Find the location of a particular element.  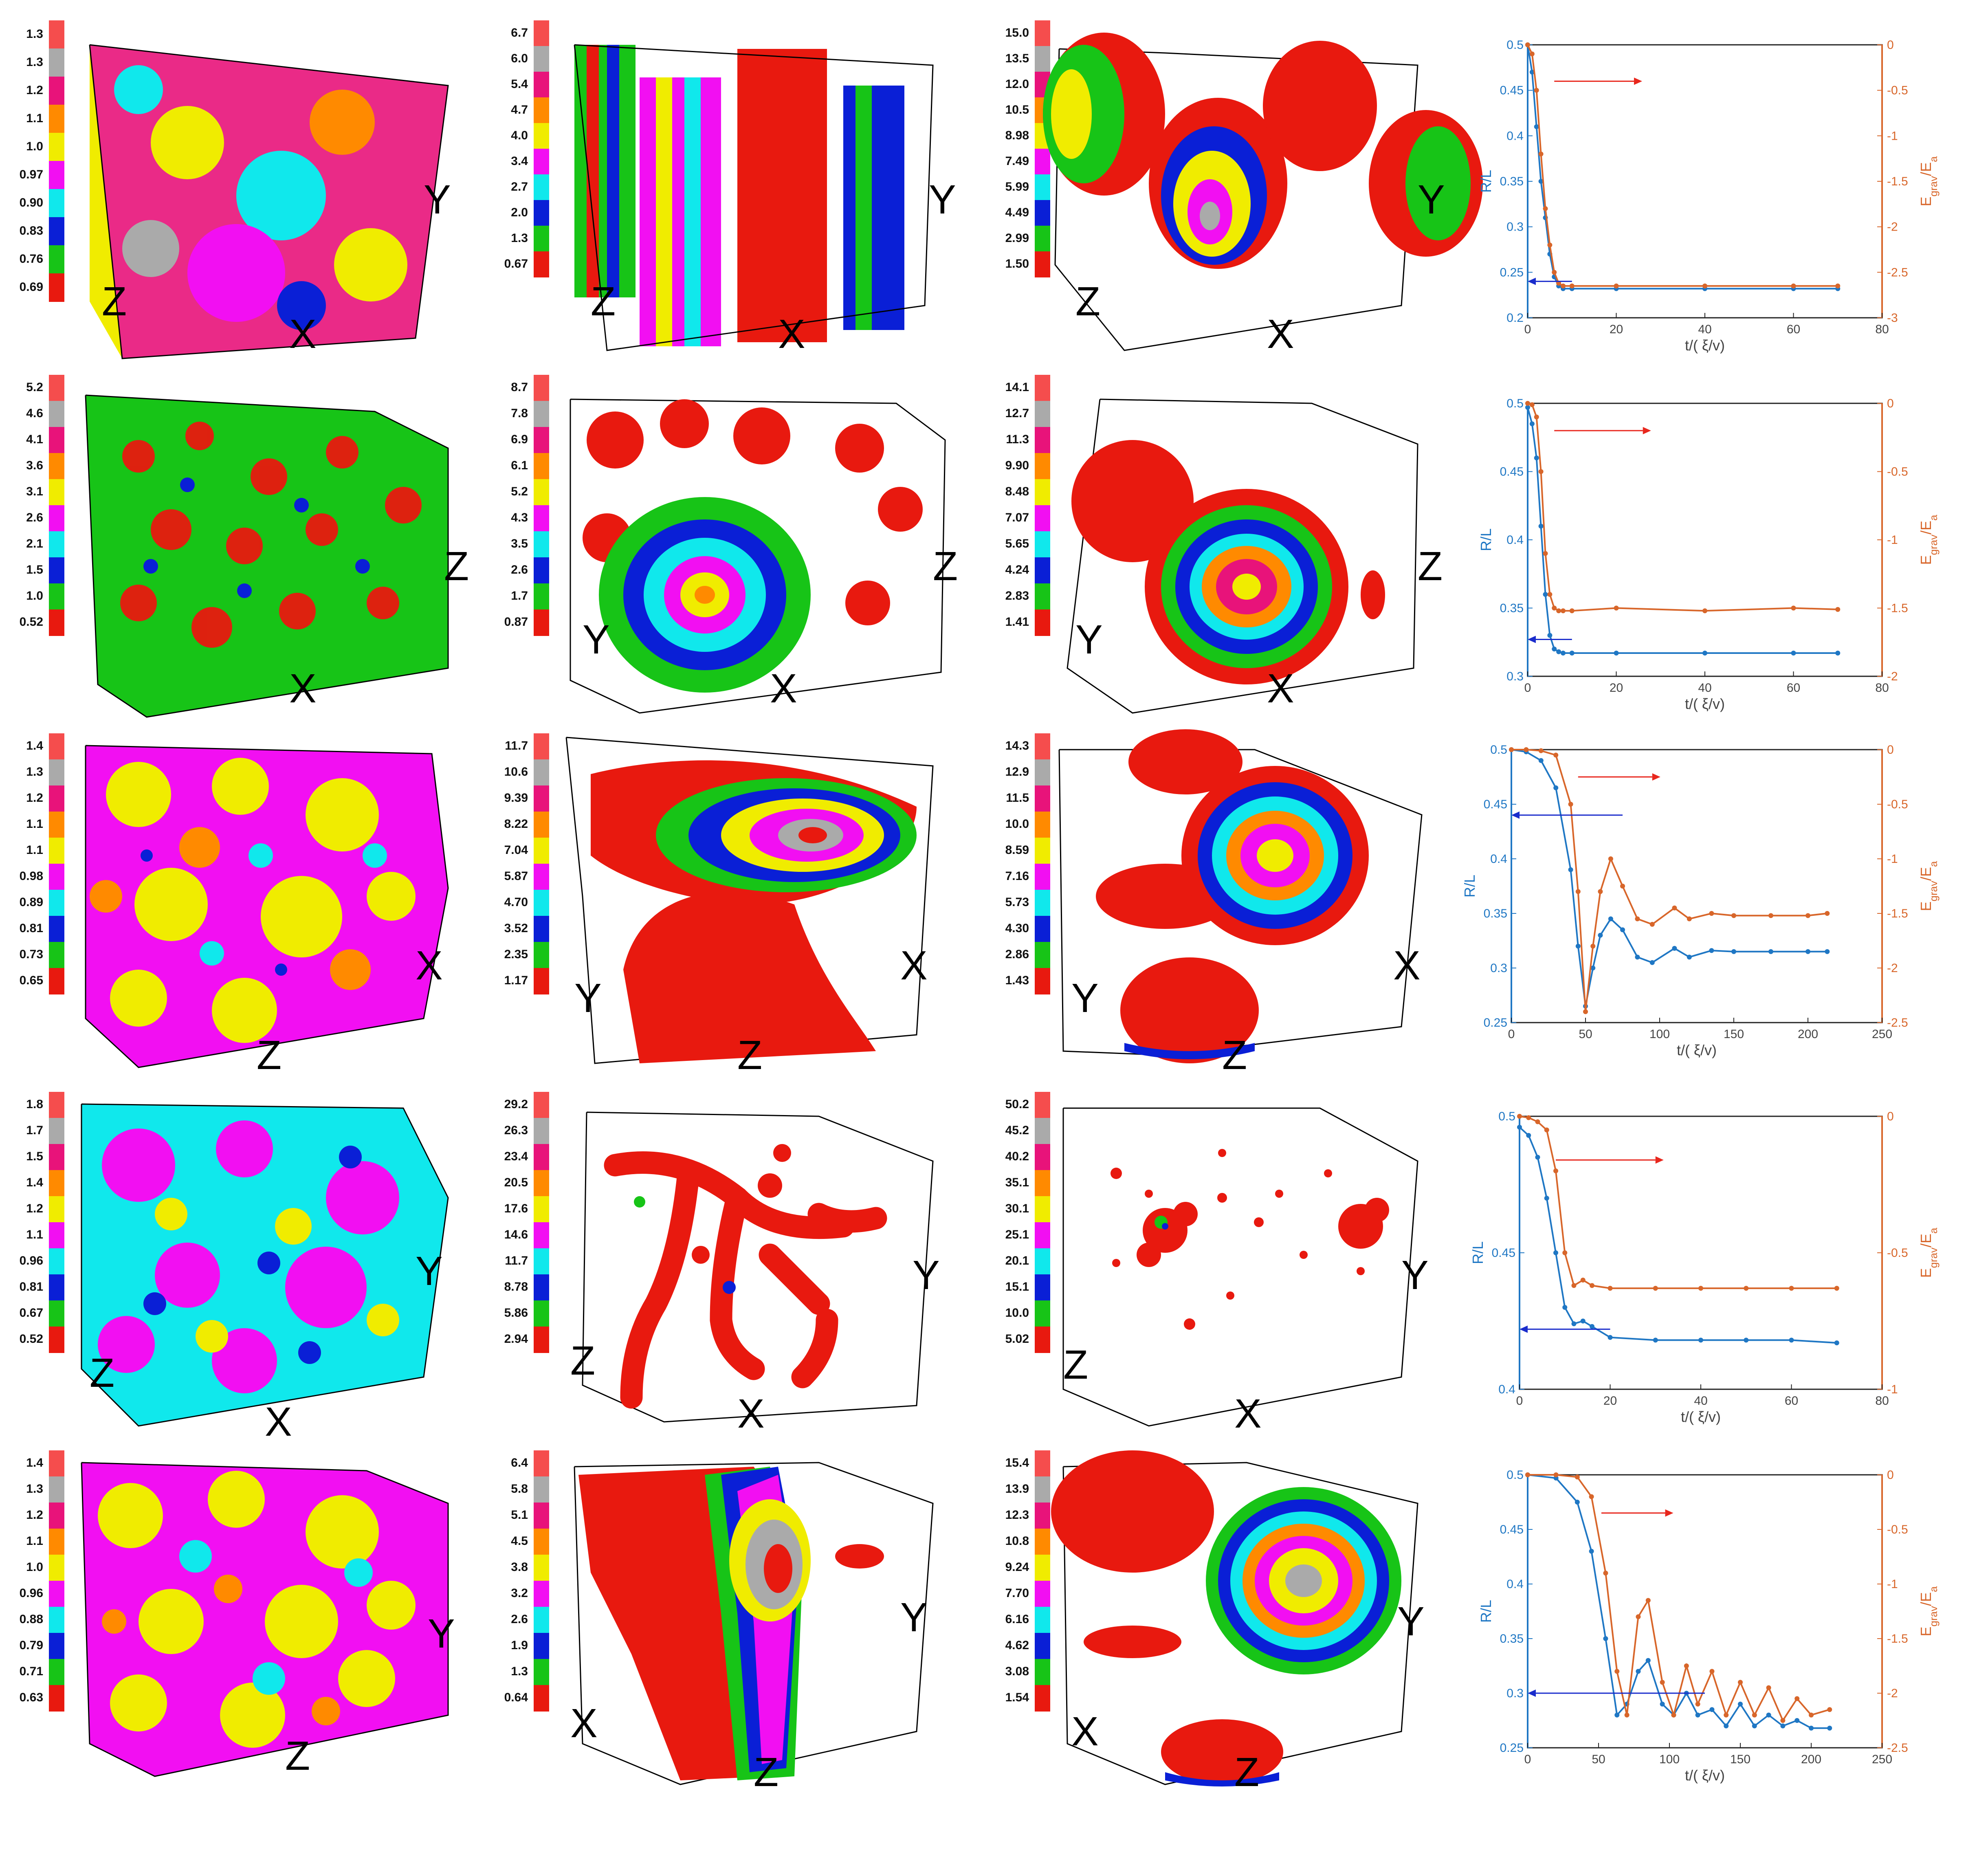

y-right-tick-label: 0 is located at coordinates (1890, 1475).